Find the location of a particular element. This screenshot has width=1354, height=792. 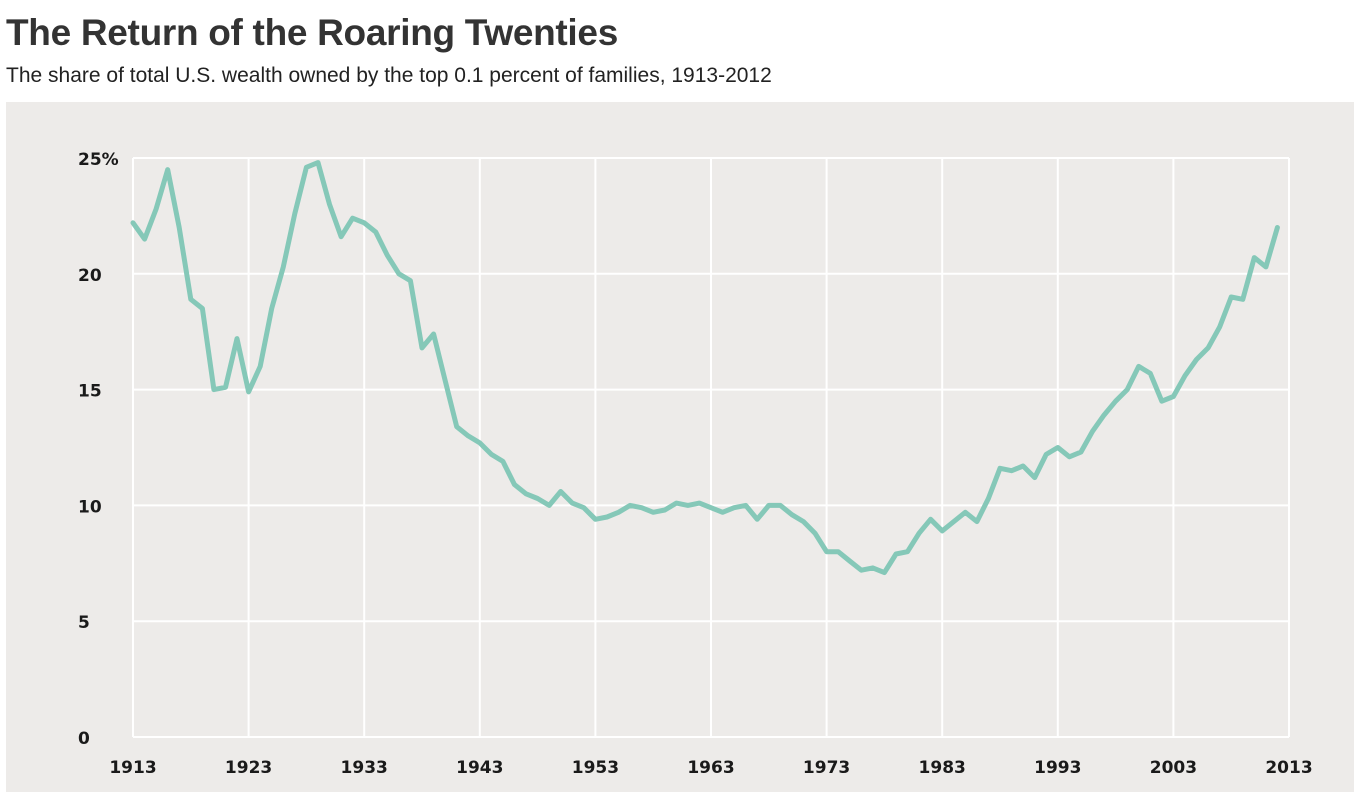

y-tick-label-10: 10 is located at coordinates (90, 507).